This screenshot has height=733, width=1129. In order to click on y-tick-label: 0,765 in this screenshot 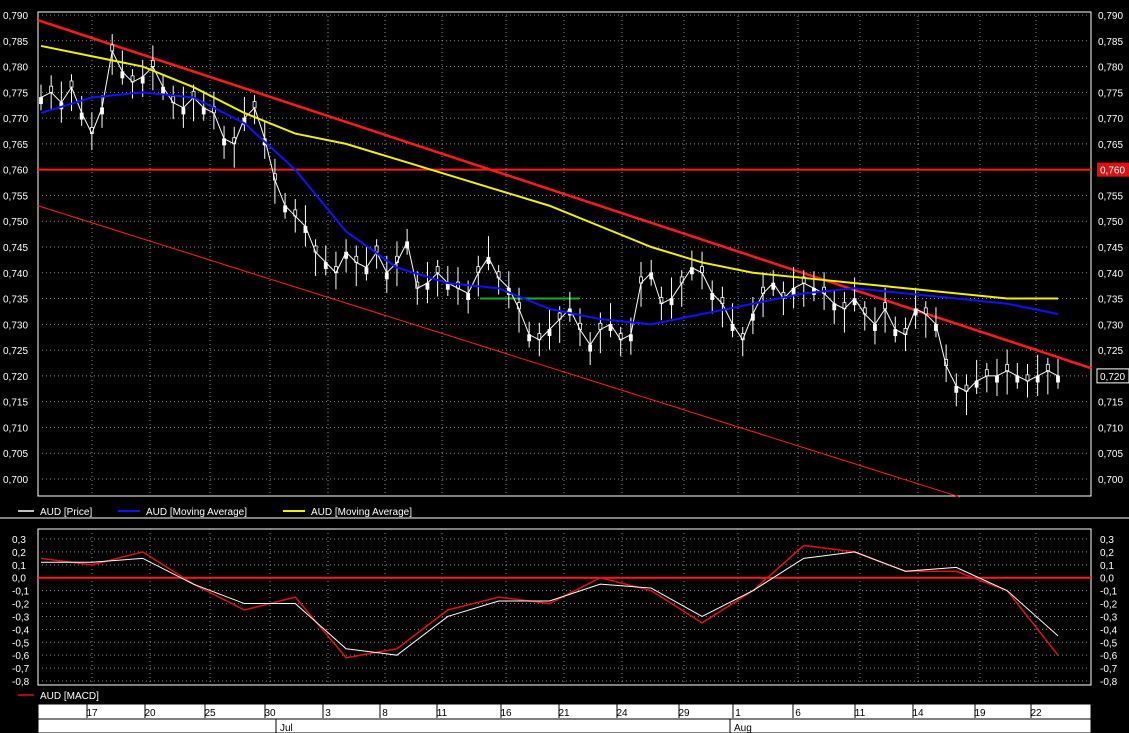, I will do `click(1110, 145)`.